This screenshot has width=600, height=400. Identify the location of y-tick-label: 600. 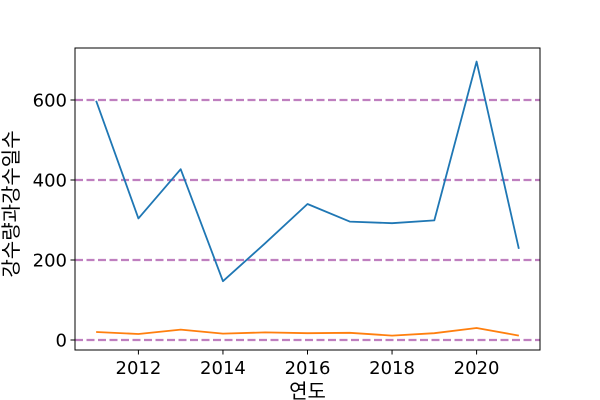
(50, 101).